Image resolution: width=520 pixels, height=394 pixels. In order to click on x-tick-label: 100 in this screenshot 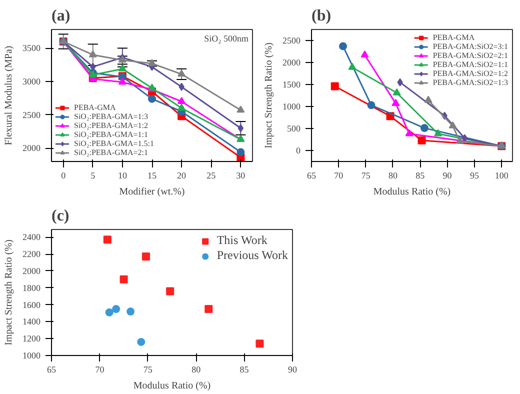, I will do `click(501, 175)`.